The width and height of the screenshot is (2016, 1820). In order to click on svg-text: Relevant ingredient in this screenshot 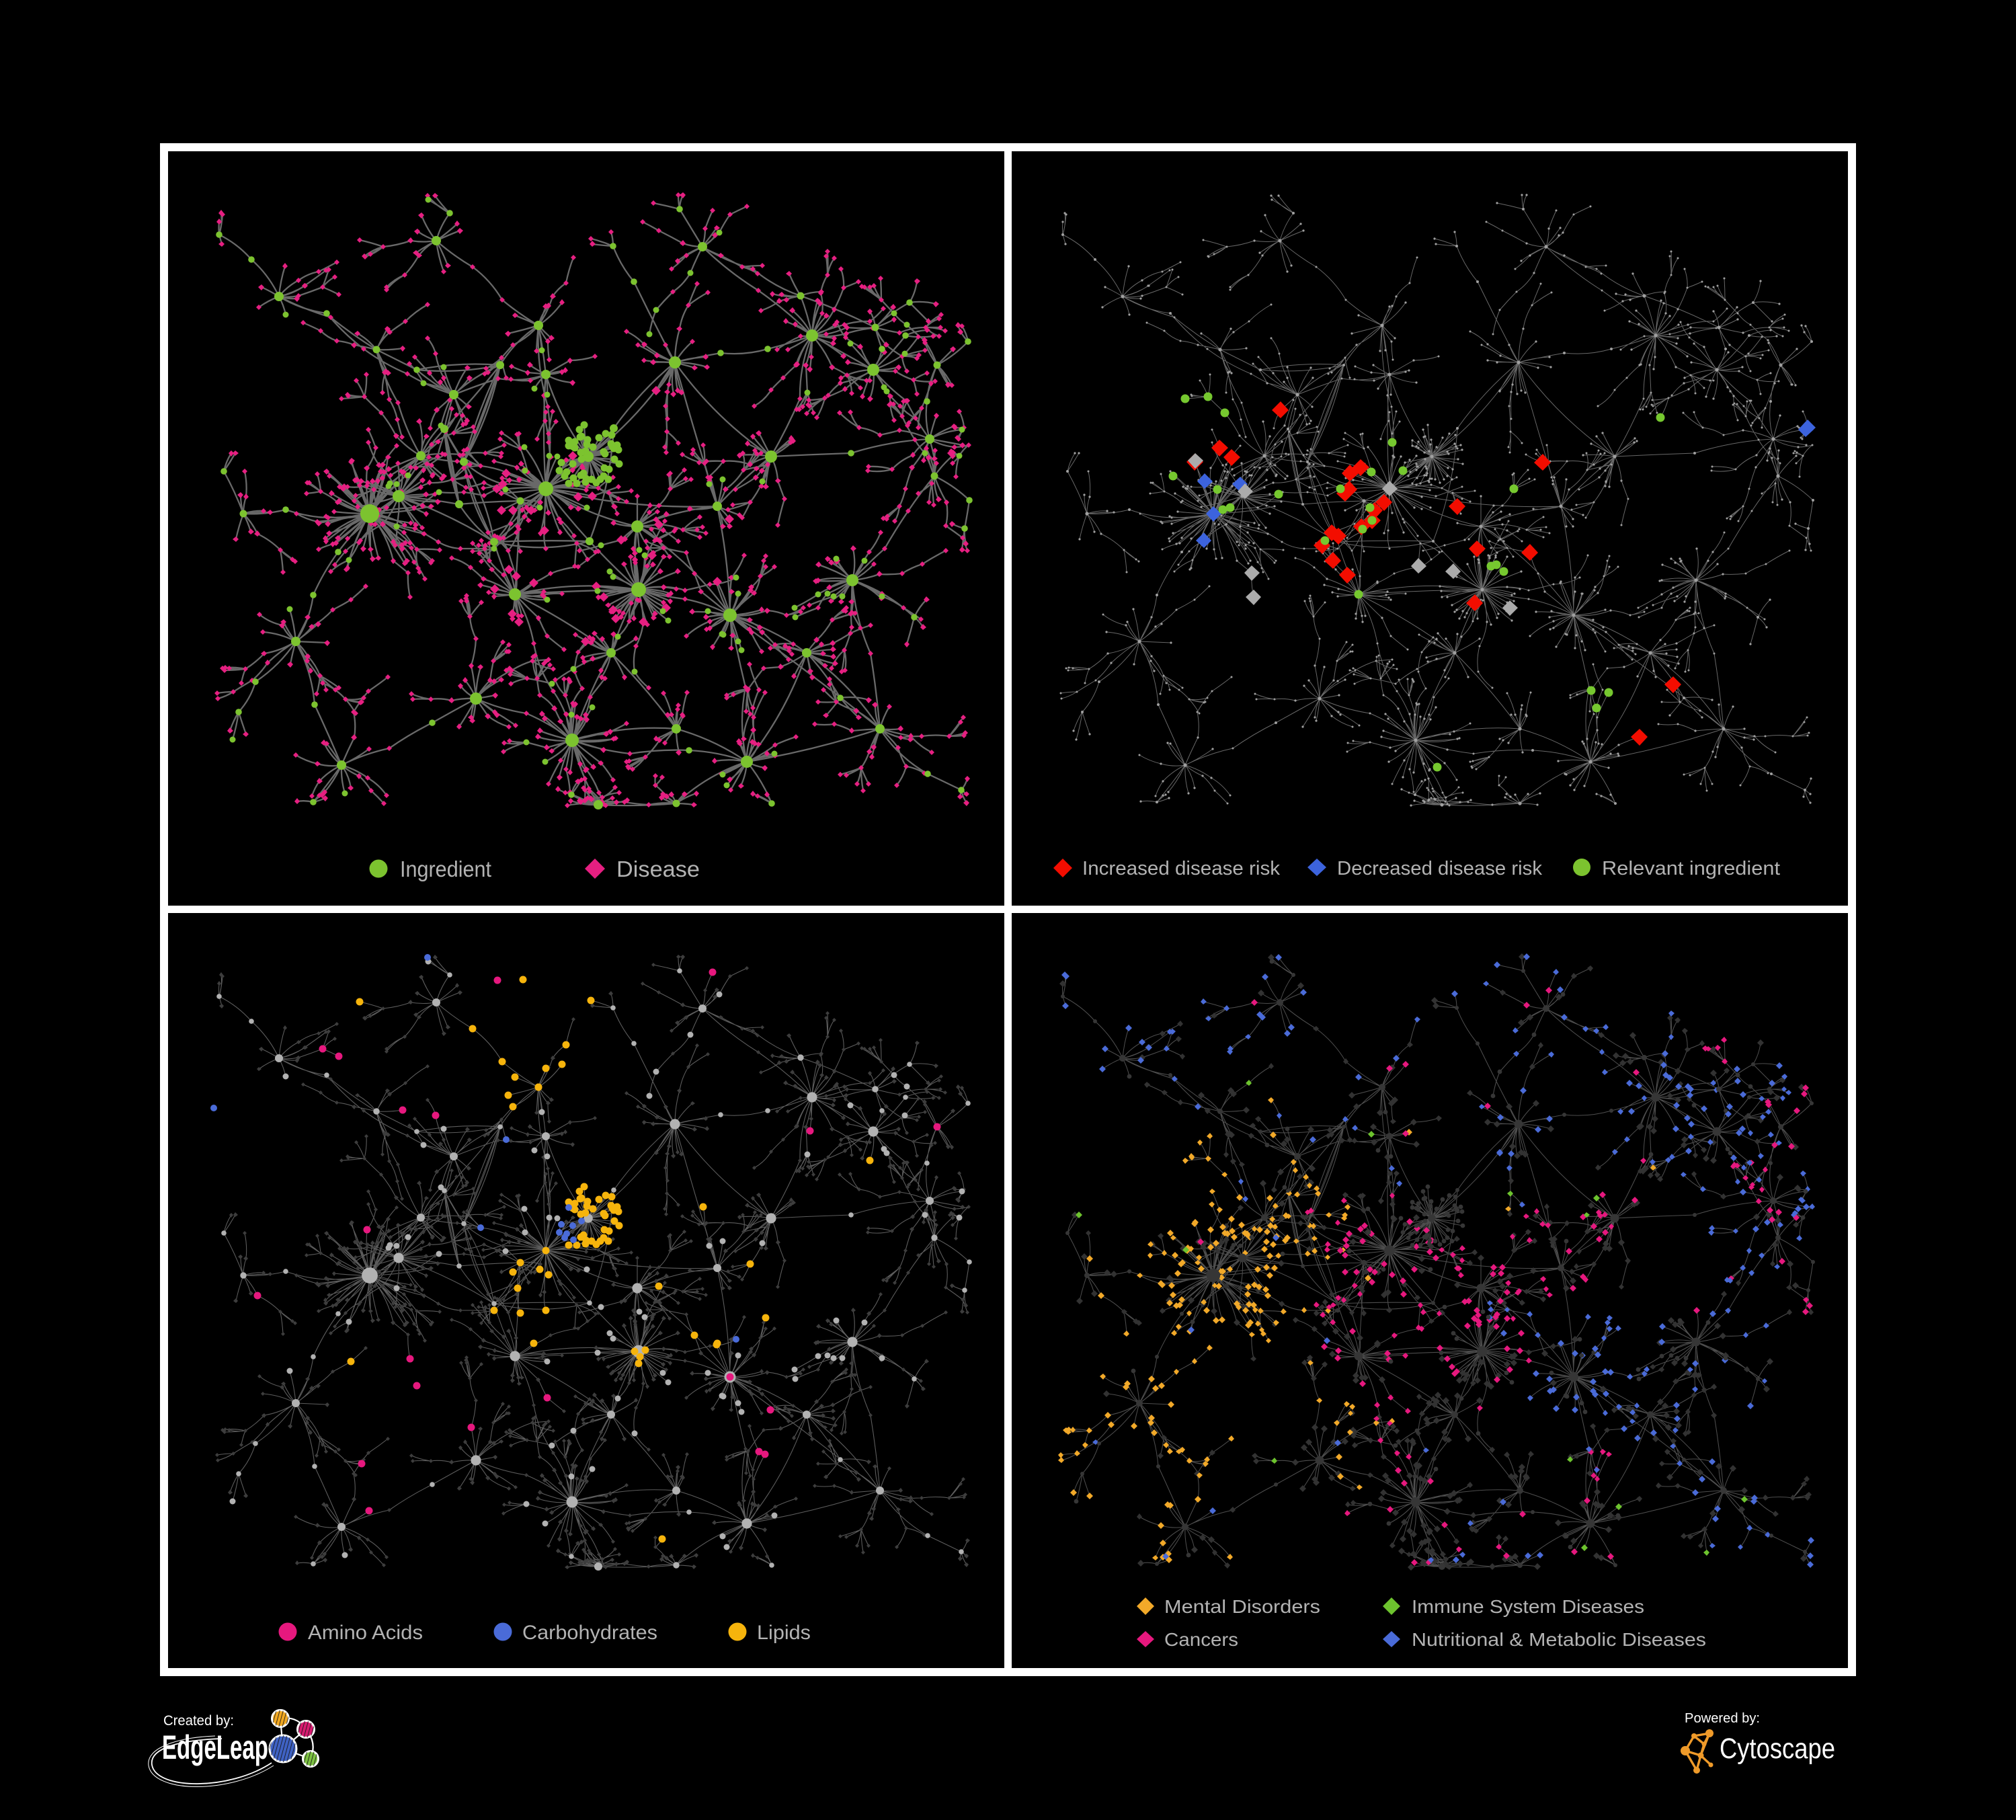, I will do `click(1691, 868)`.